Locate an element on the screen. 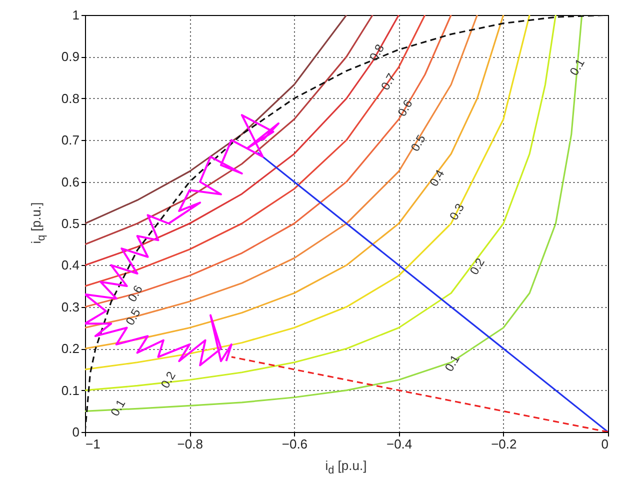 The image size is (621, 484). y-tick-label: 0.3 is located at coordinates (70, 306).